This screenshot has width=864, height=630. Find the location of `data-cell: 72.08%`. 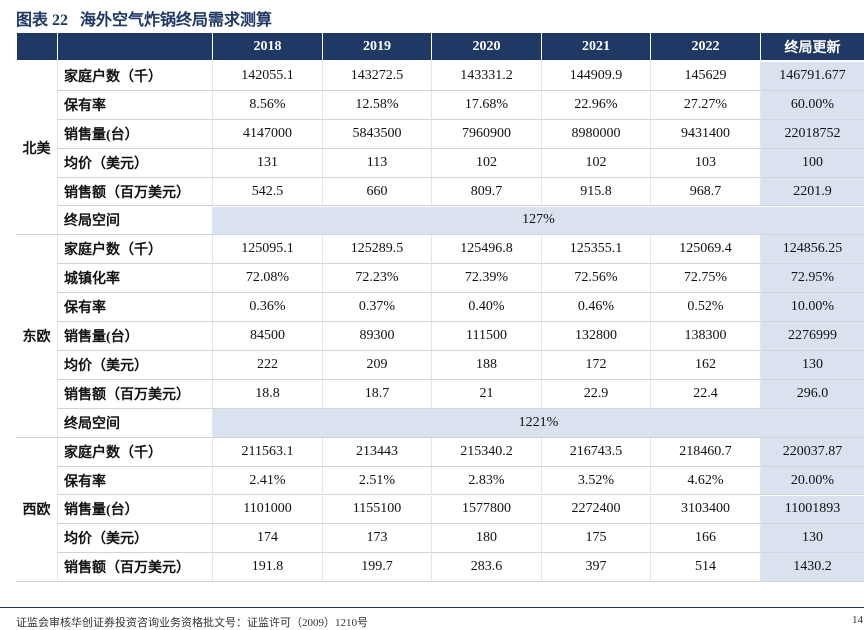

data-cell: 72.08% is located at coordinates (267, 279).